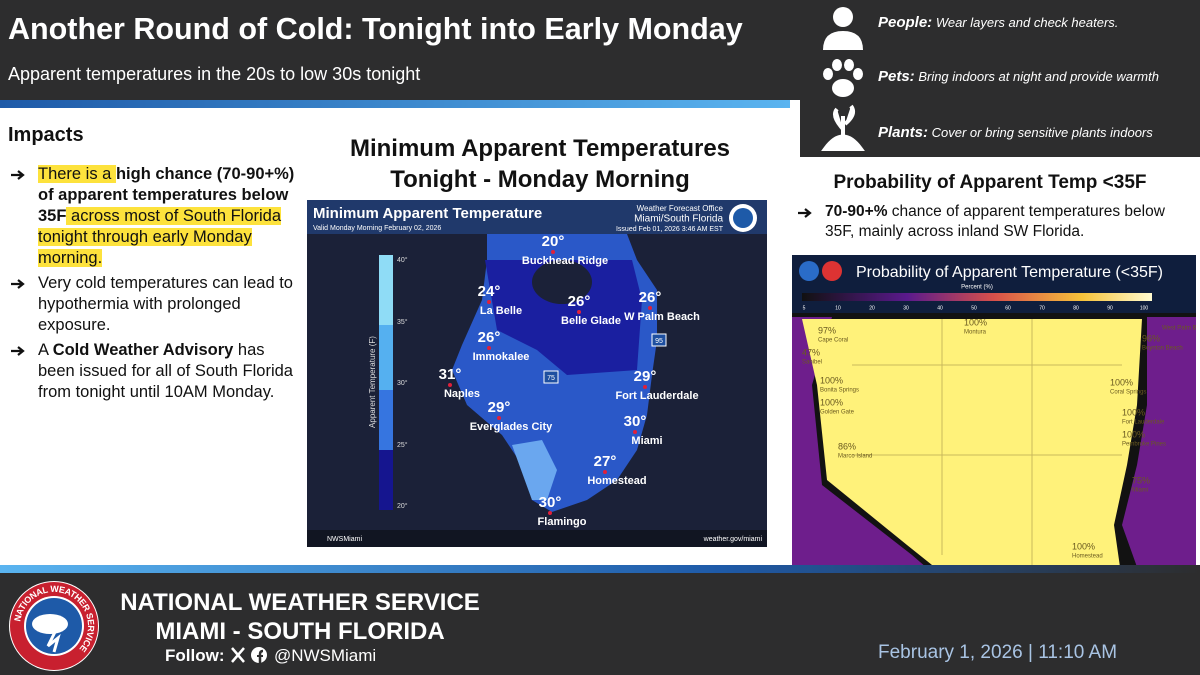 This screenshot has width=1200, height=675. Describe the element at coordinates (427, 213) in the screenshot. I see `map-title: Minimum Apparent Temperature` at that location.